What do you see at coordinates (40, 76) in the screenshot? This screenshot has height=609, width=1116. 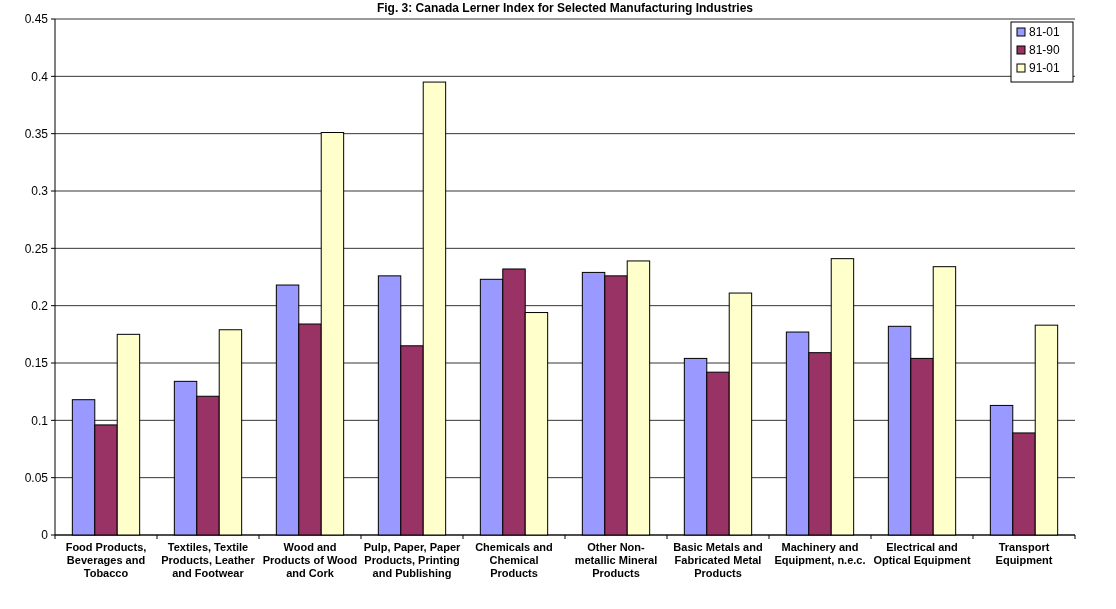 I see `y-tick-label: 0.4` at bounding box center [40, 76].